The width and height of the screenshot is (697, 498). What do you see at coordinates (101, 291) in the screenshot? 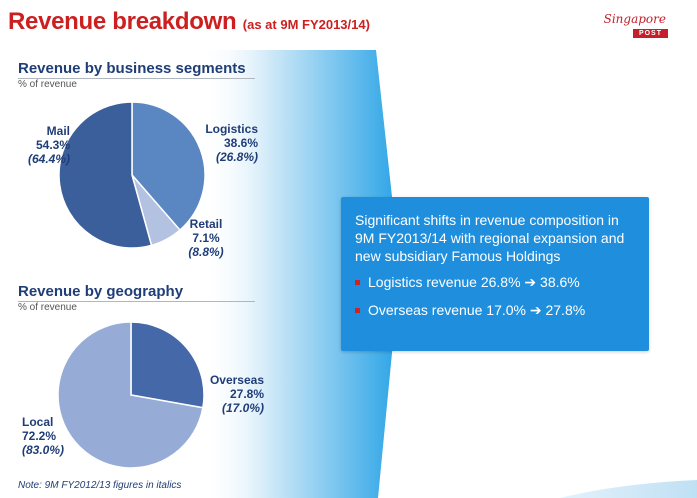
I see `geography-chart-title: Revenue by geography` at bounding box center [101, 291].